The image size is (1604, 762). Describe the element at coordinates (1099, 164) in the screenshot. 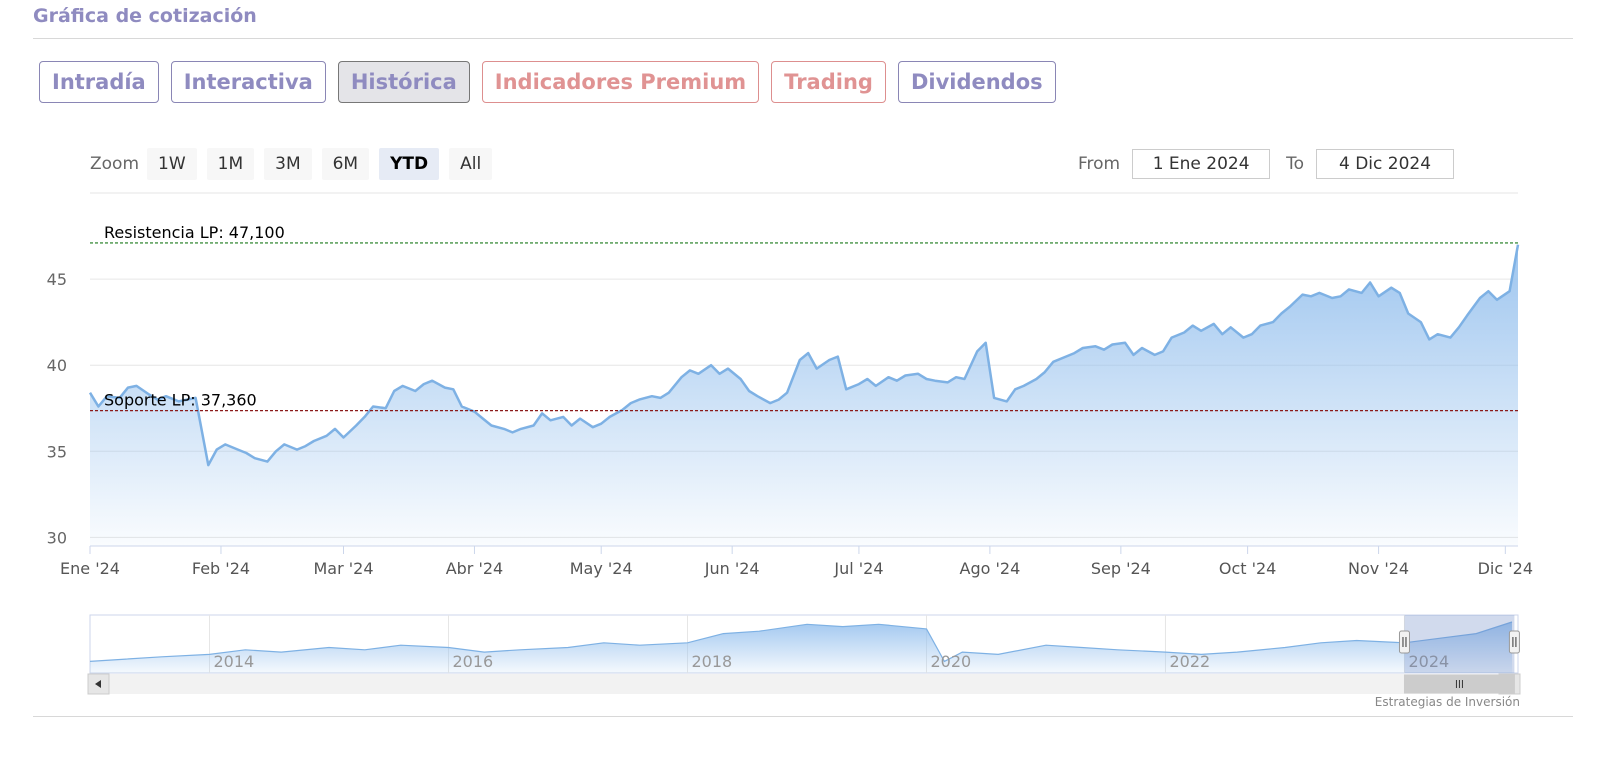

I see `from-label: From` at that location.